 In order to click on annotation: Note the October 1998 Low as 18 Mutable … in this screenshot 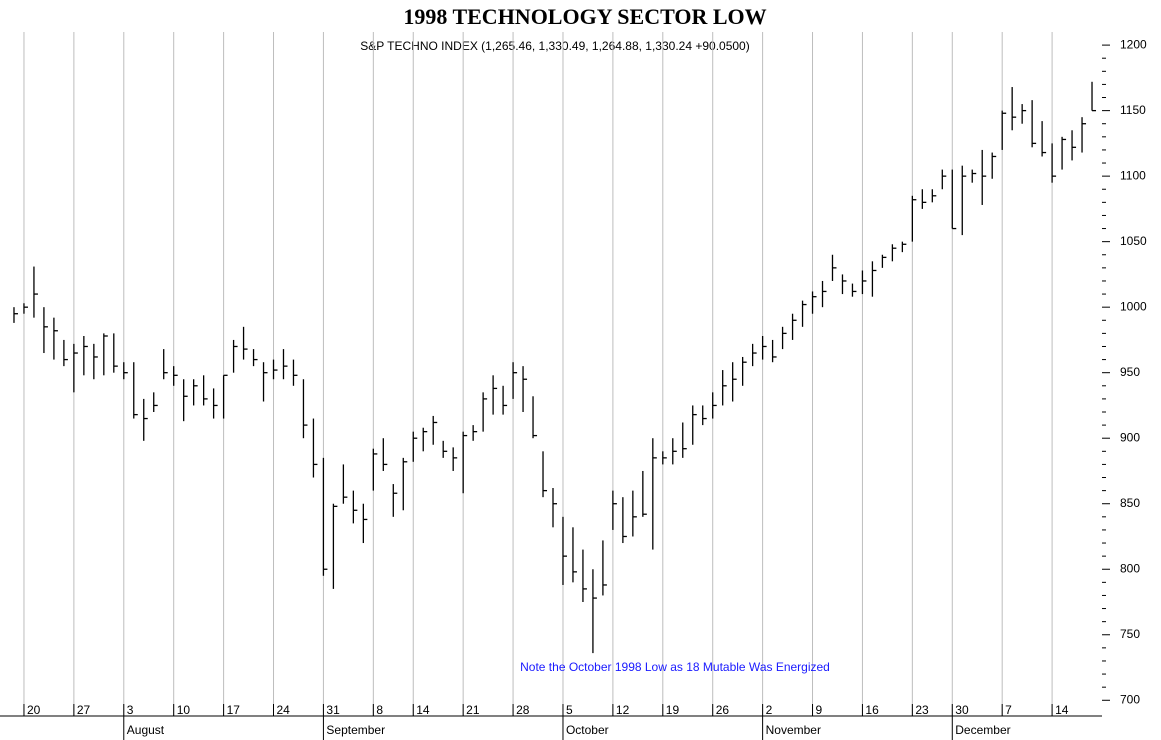, I will do `click(675, 667)`.